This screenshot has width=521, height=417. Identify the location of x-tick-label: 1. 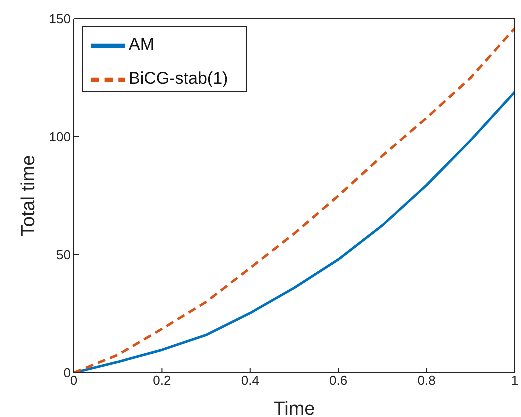
(515, 380).